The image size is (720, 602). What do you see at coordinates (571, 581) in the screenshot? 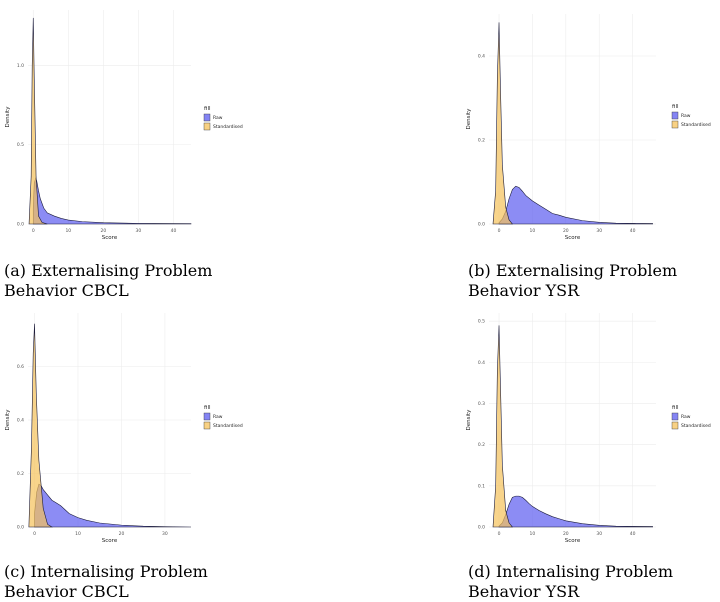
I see `caption-d: (d) Internalising Problem Behavior YSR` at bounding box center [571, 581].